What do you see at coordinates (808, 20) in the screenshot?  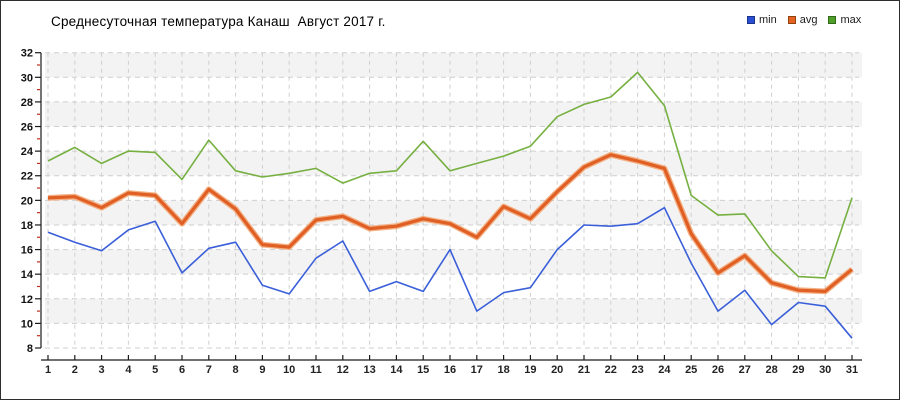 I see `legend-label-avg: avg` at bounding box center [808, 20].